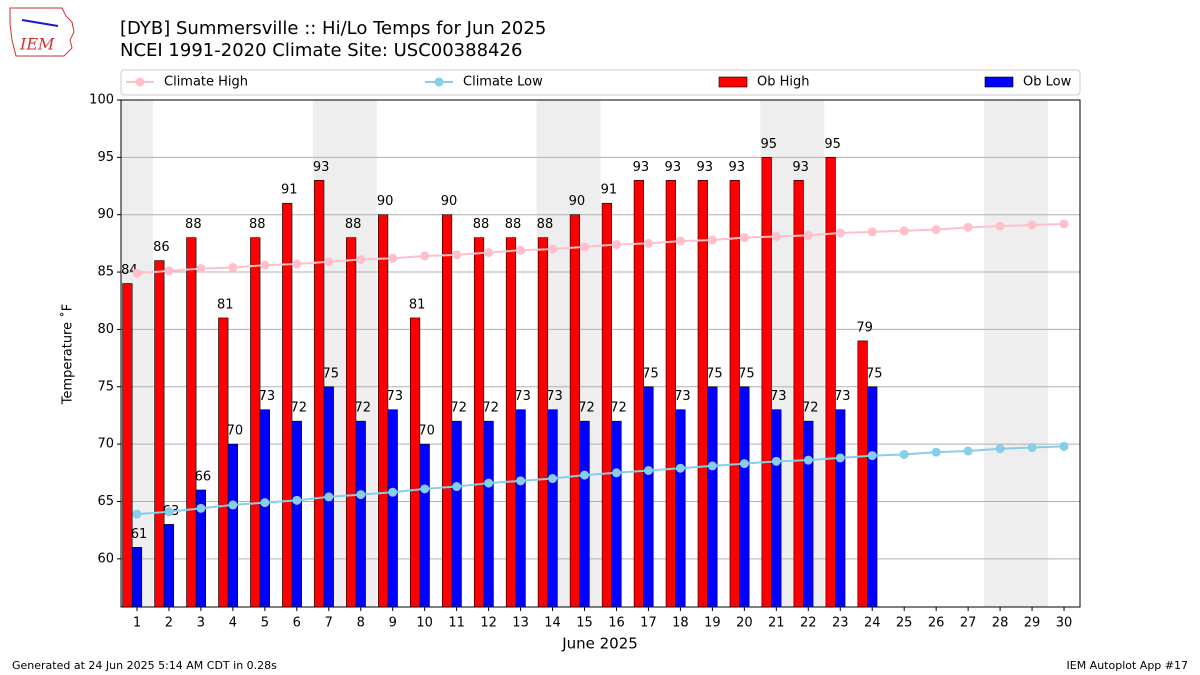  Describe the element at coordinates (68, 354) in the screenshot. I see `y-axis-label: Temperature ˚F` at that location.